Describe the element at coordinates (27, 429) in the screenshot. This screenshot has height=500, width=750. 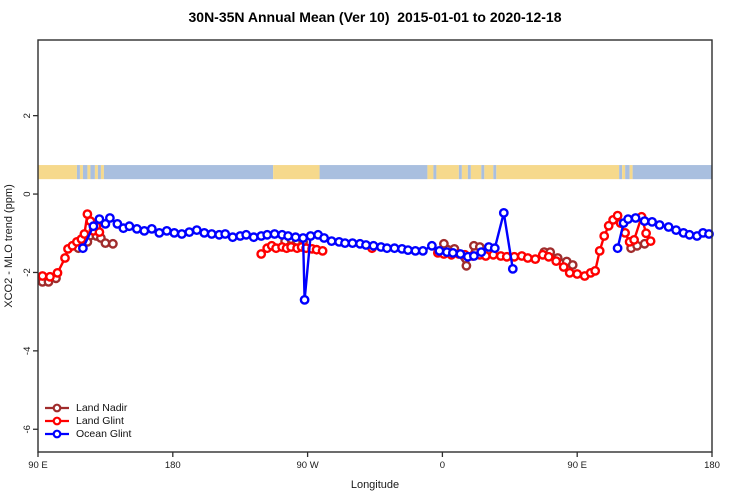
I see `y-tick-label: -6` at that location.